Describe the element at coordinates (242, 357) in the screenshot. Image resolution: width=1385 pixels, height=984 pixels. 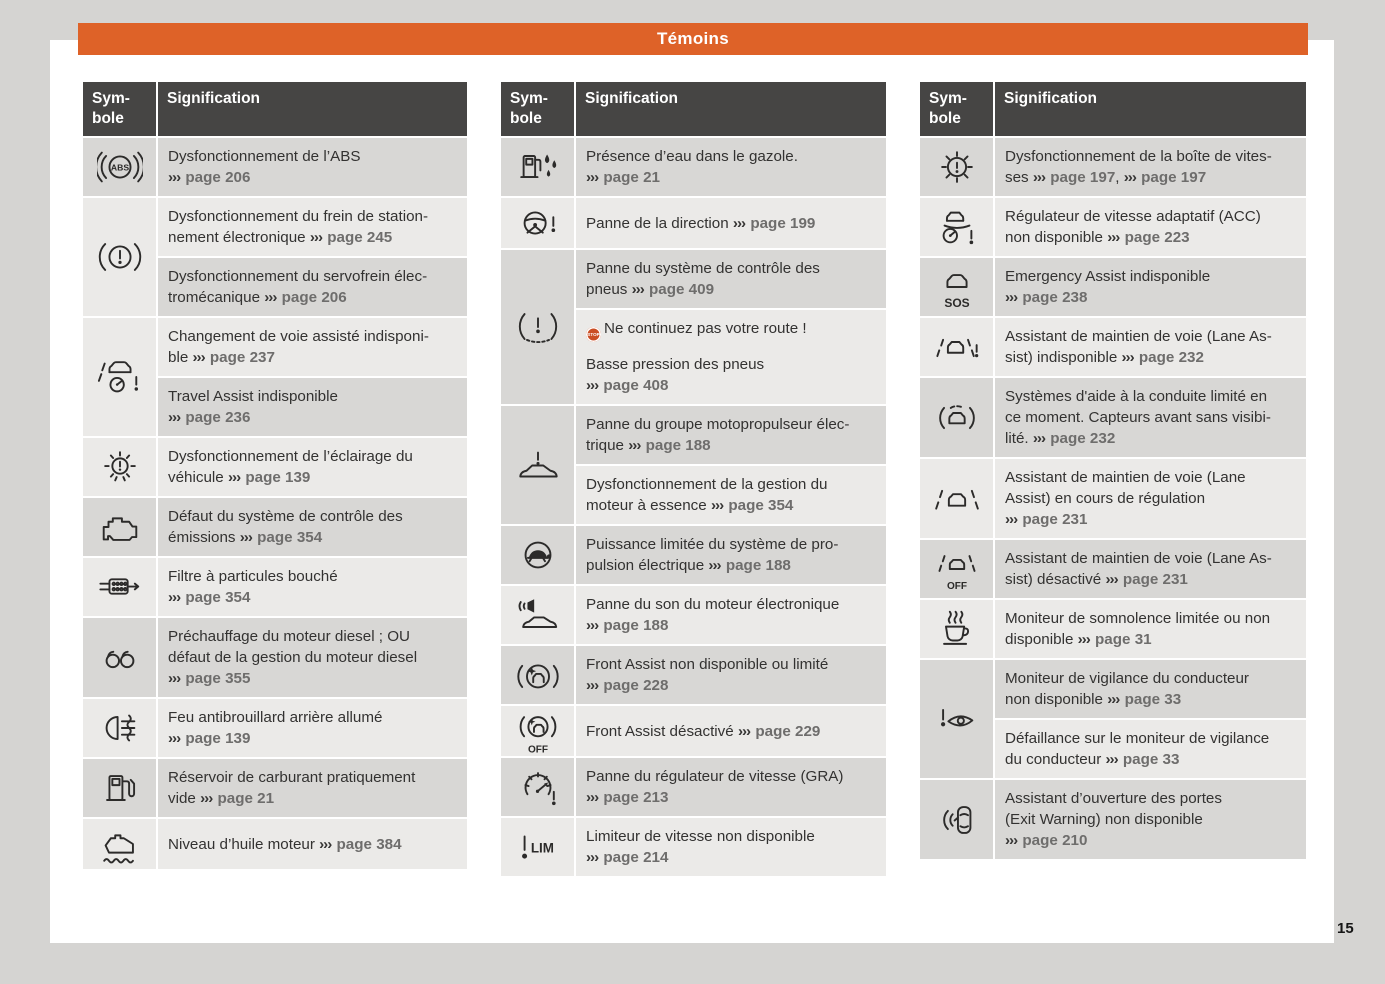
I see `page-reference-link: page 237` at that location.